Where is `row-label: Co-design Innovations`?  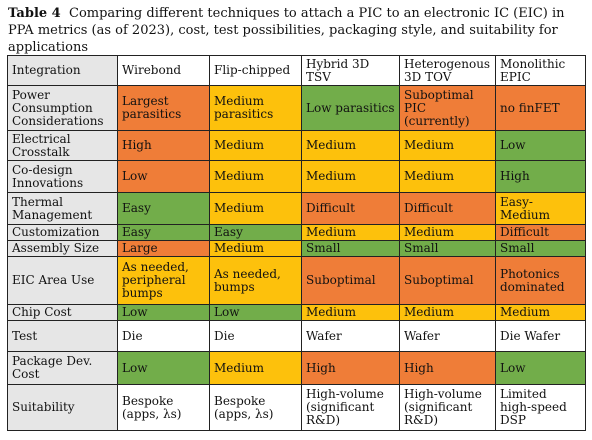 row-label: Co-design Innovations is located at coordinates (62, 176).